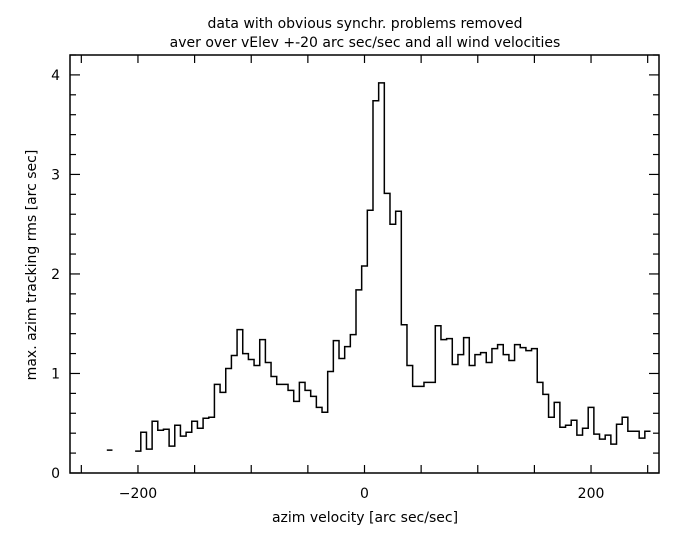 This screenshot has height=537, width=677. Describe the element at coordinates (591, 494) in the screenshot. I see `x-tick-label: 200` at that location.